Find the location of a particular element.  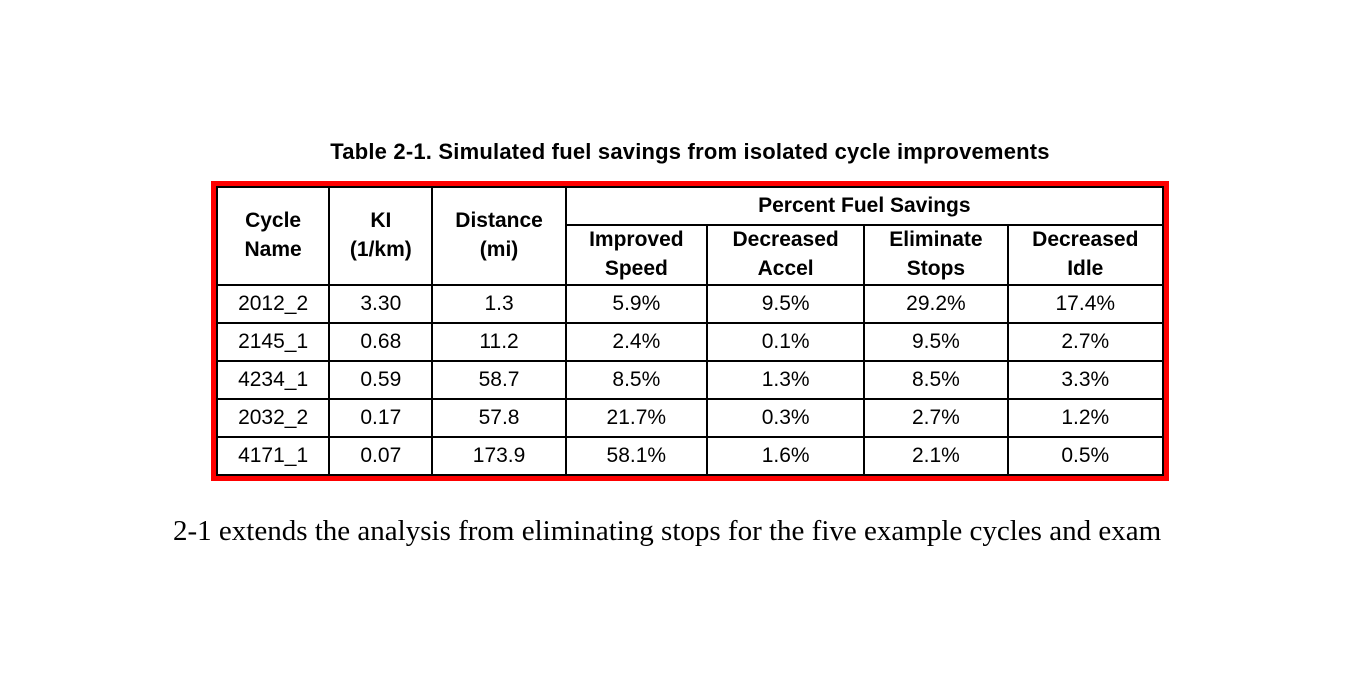

cell-distance: 57.8 is located at coordinates (499, 418).